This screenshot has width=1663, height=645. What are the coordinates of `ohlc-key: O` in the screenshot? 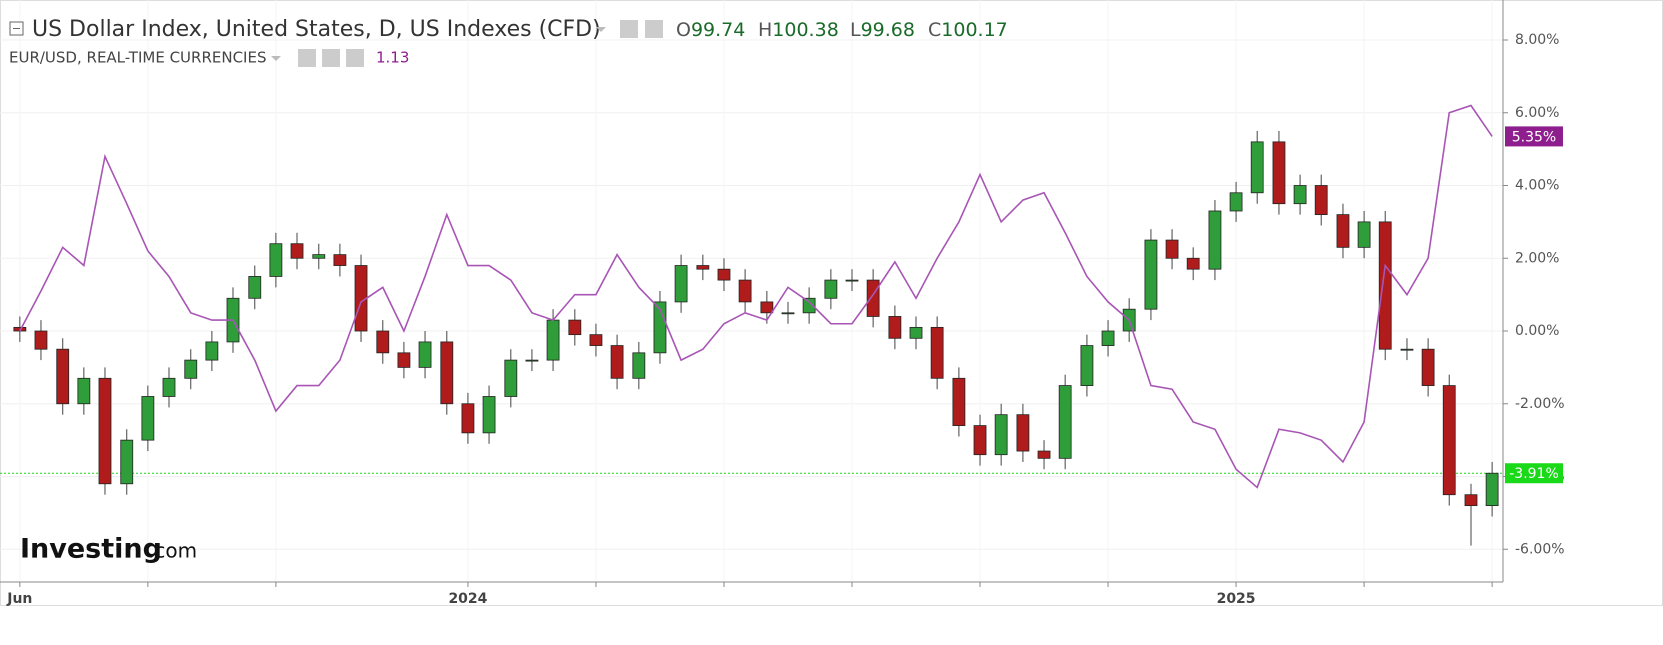 It's located at (683, 30).